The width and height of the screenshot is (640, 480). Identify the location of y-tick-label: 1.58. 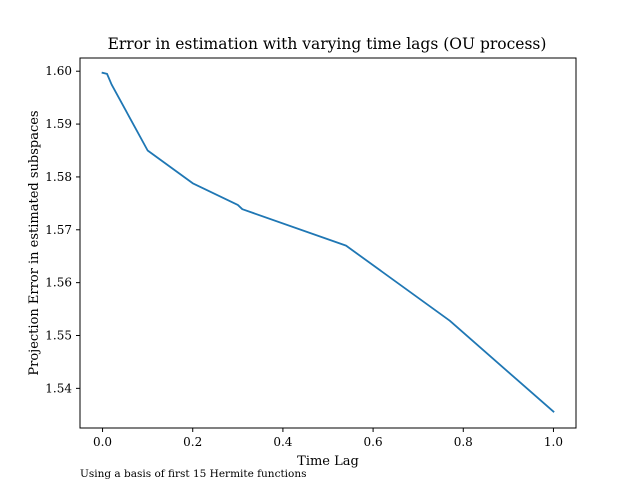
(58, 177).